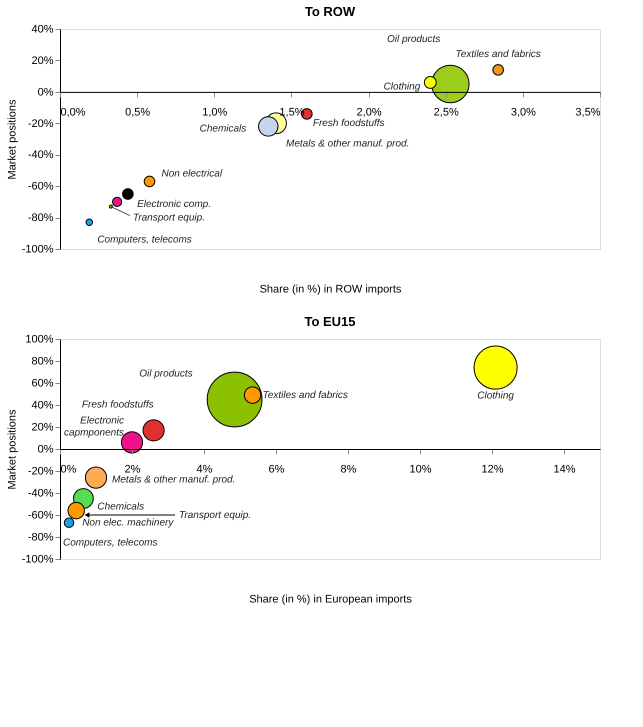  Describe the element at coordinates (192, 174) in the screenshot. I see `series-label: Non electrical` at that location.